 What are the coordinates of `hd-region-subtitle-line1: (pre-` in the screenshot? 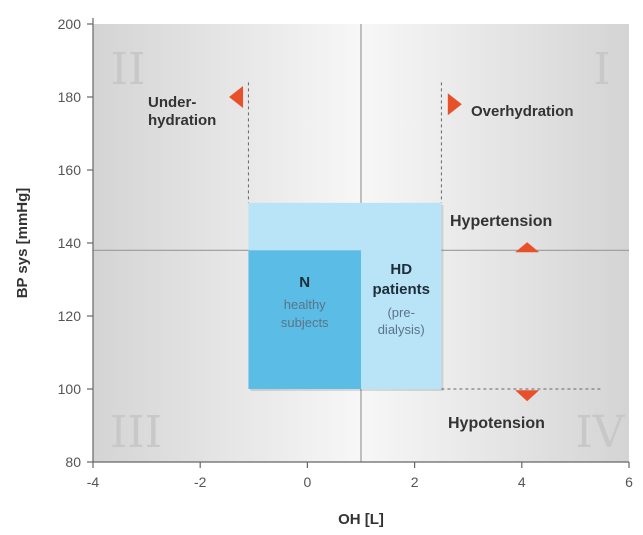 It's located at (400, 312).